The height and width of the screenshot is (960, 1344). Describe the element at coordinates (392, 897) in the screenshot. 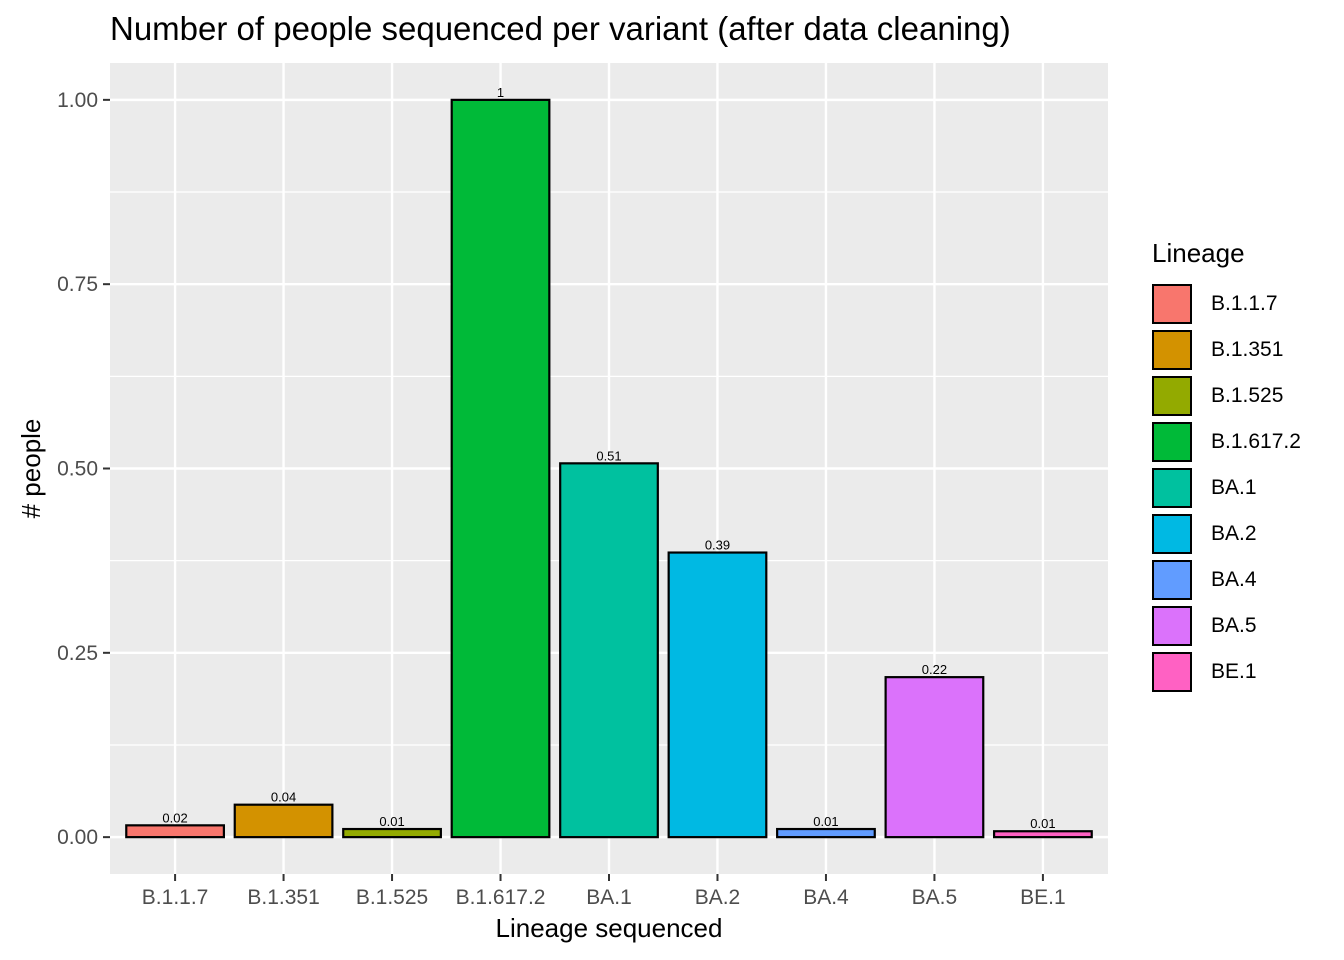

I see `x-tick-label: B.1.525` at that location.